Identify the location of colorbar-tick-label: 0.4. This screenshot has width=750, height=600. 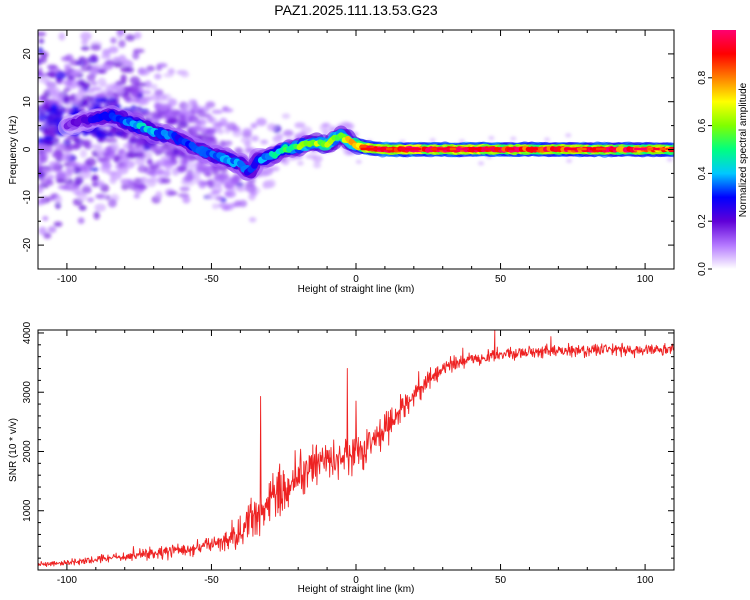
(702, 173).